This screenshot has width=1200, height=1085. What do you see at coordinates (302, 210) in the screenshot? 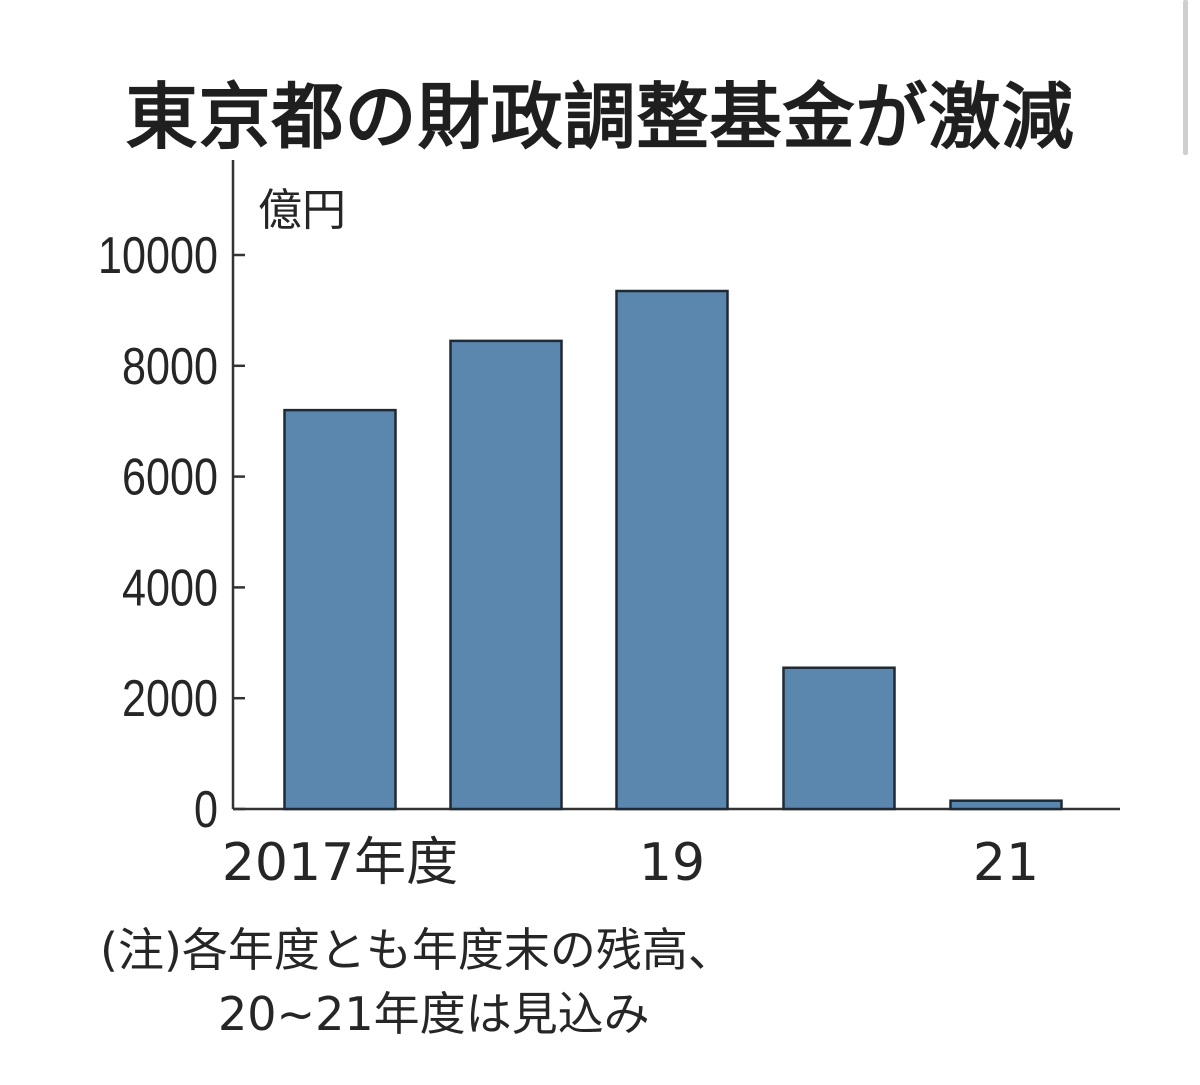
I see `y-axis-unit-label: 億円` at bounding box center [302, 210].